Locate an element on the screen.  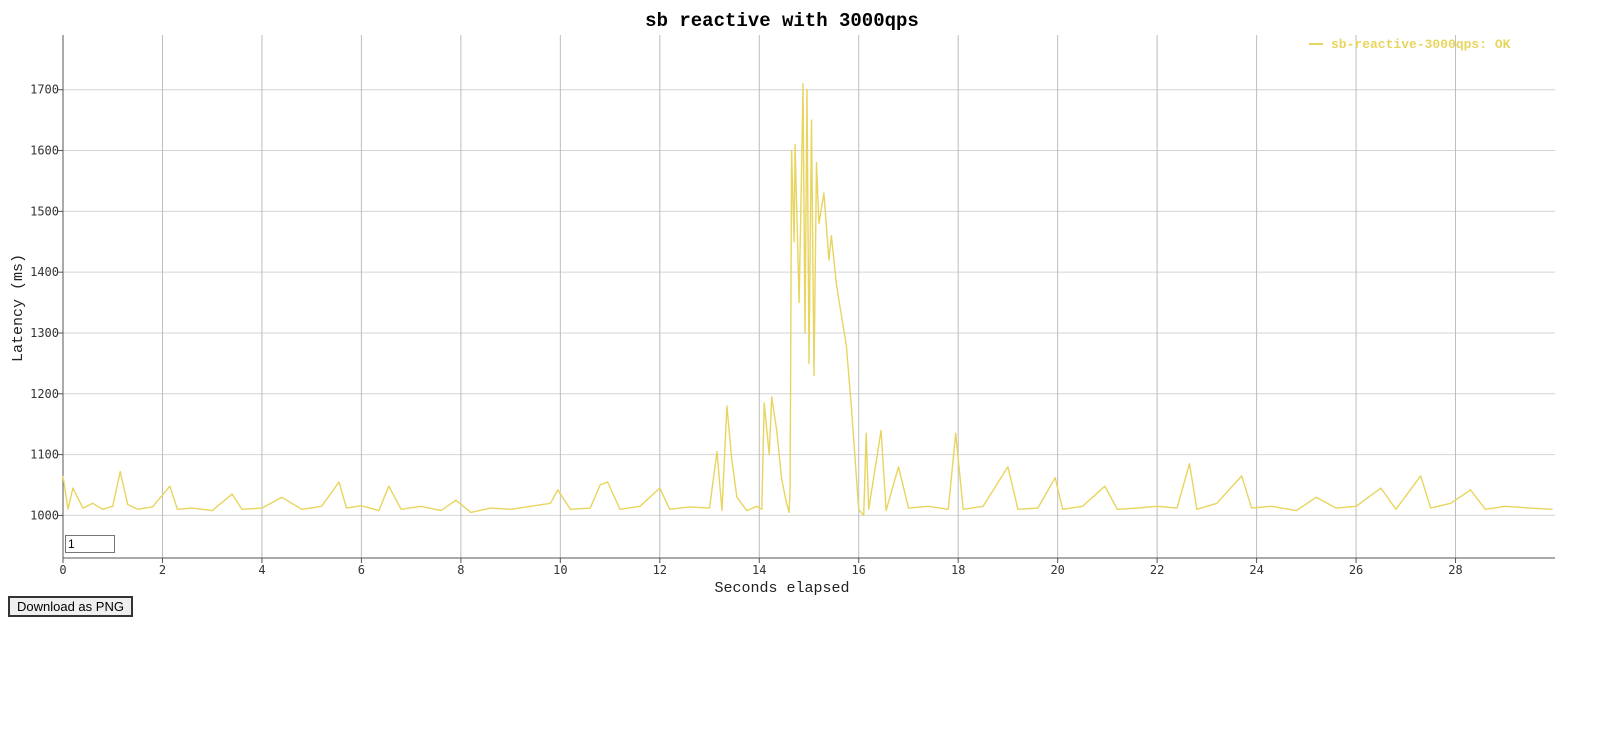
x-tick-label: 6 is located at coordinates (361, 570).